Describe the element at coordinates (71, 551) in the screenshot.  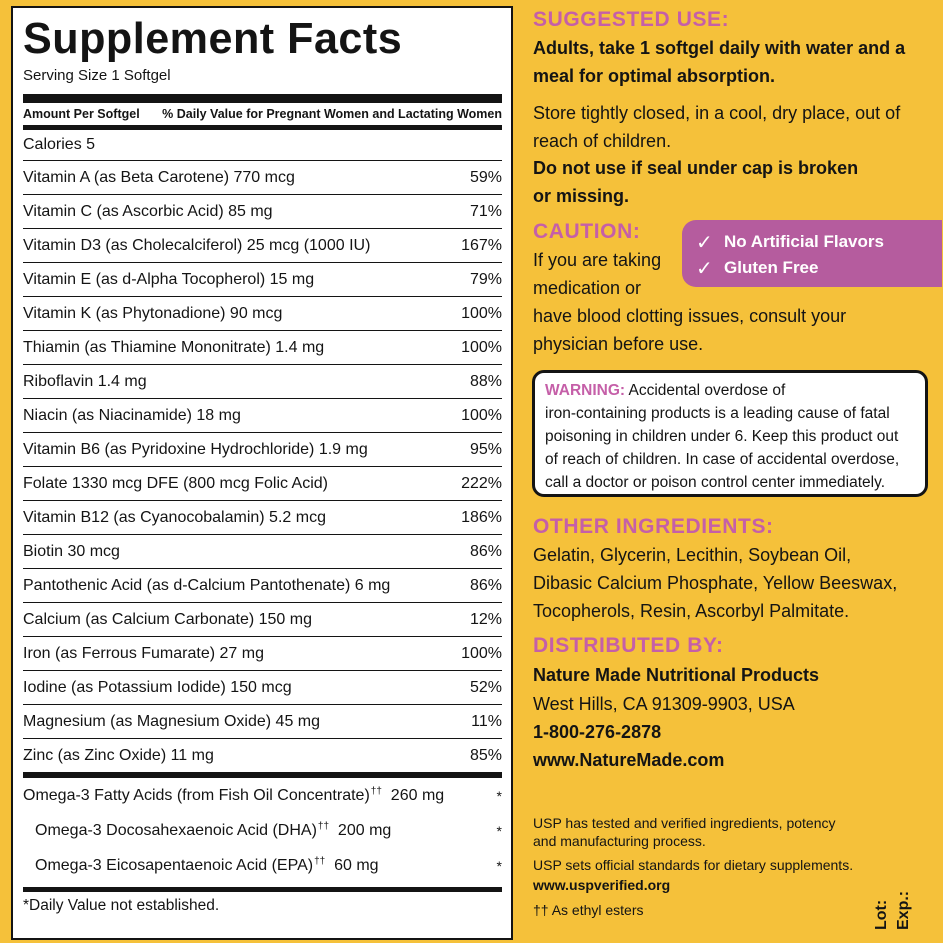
I see `nutrient-name: Biotin 30 mcg` at that location.